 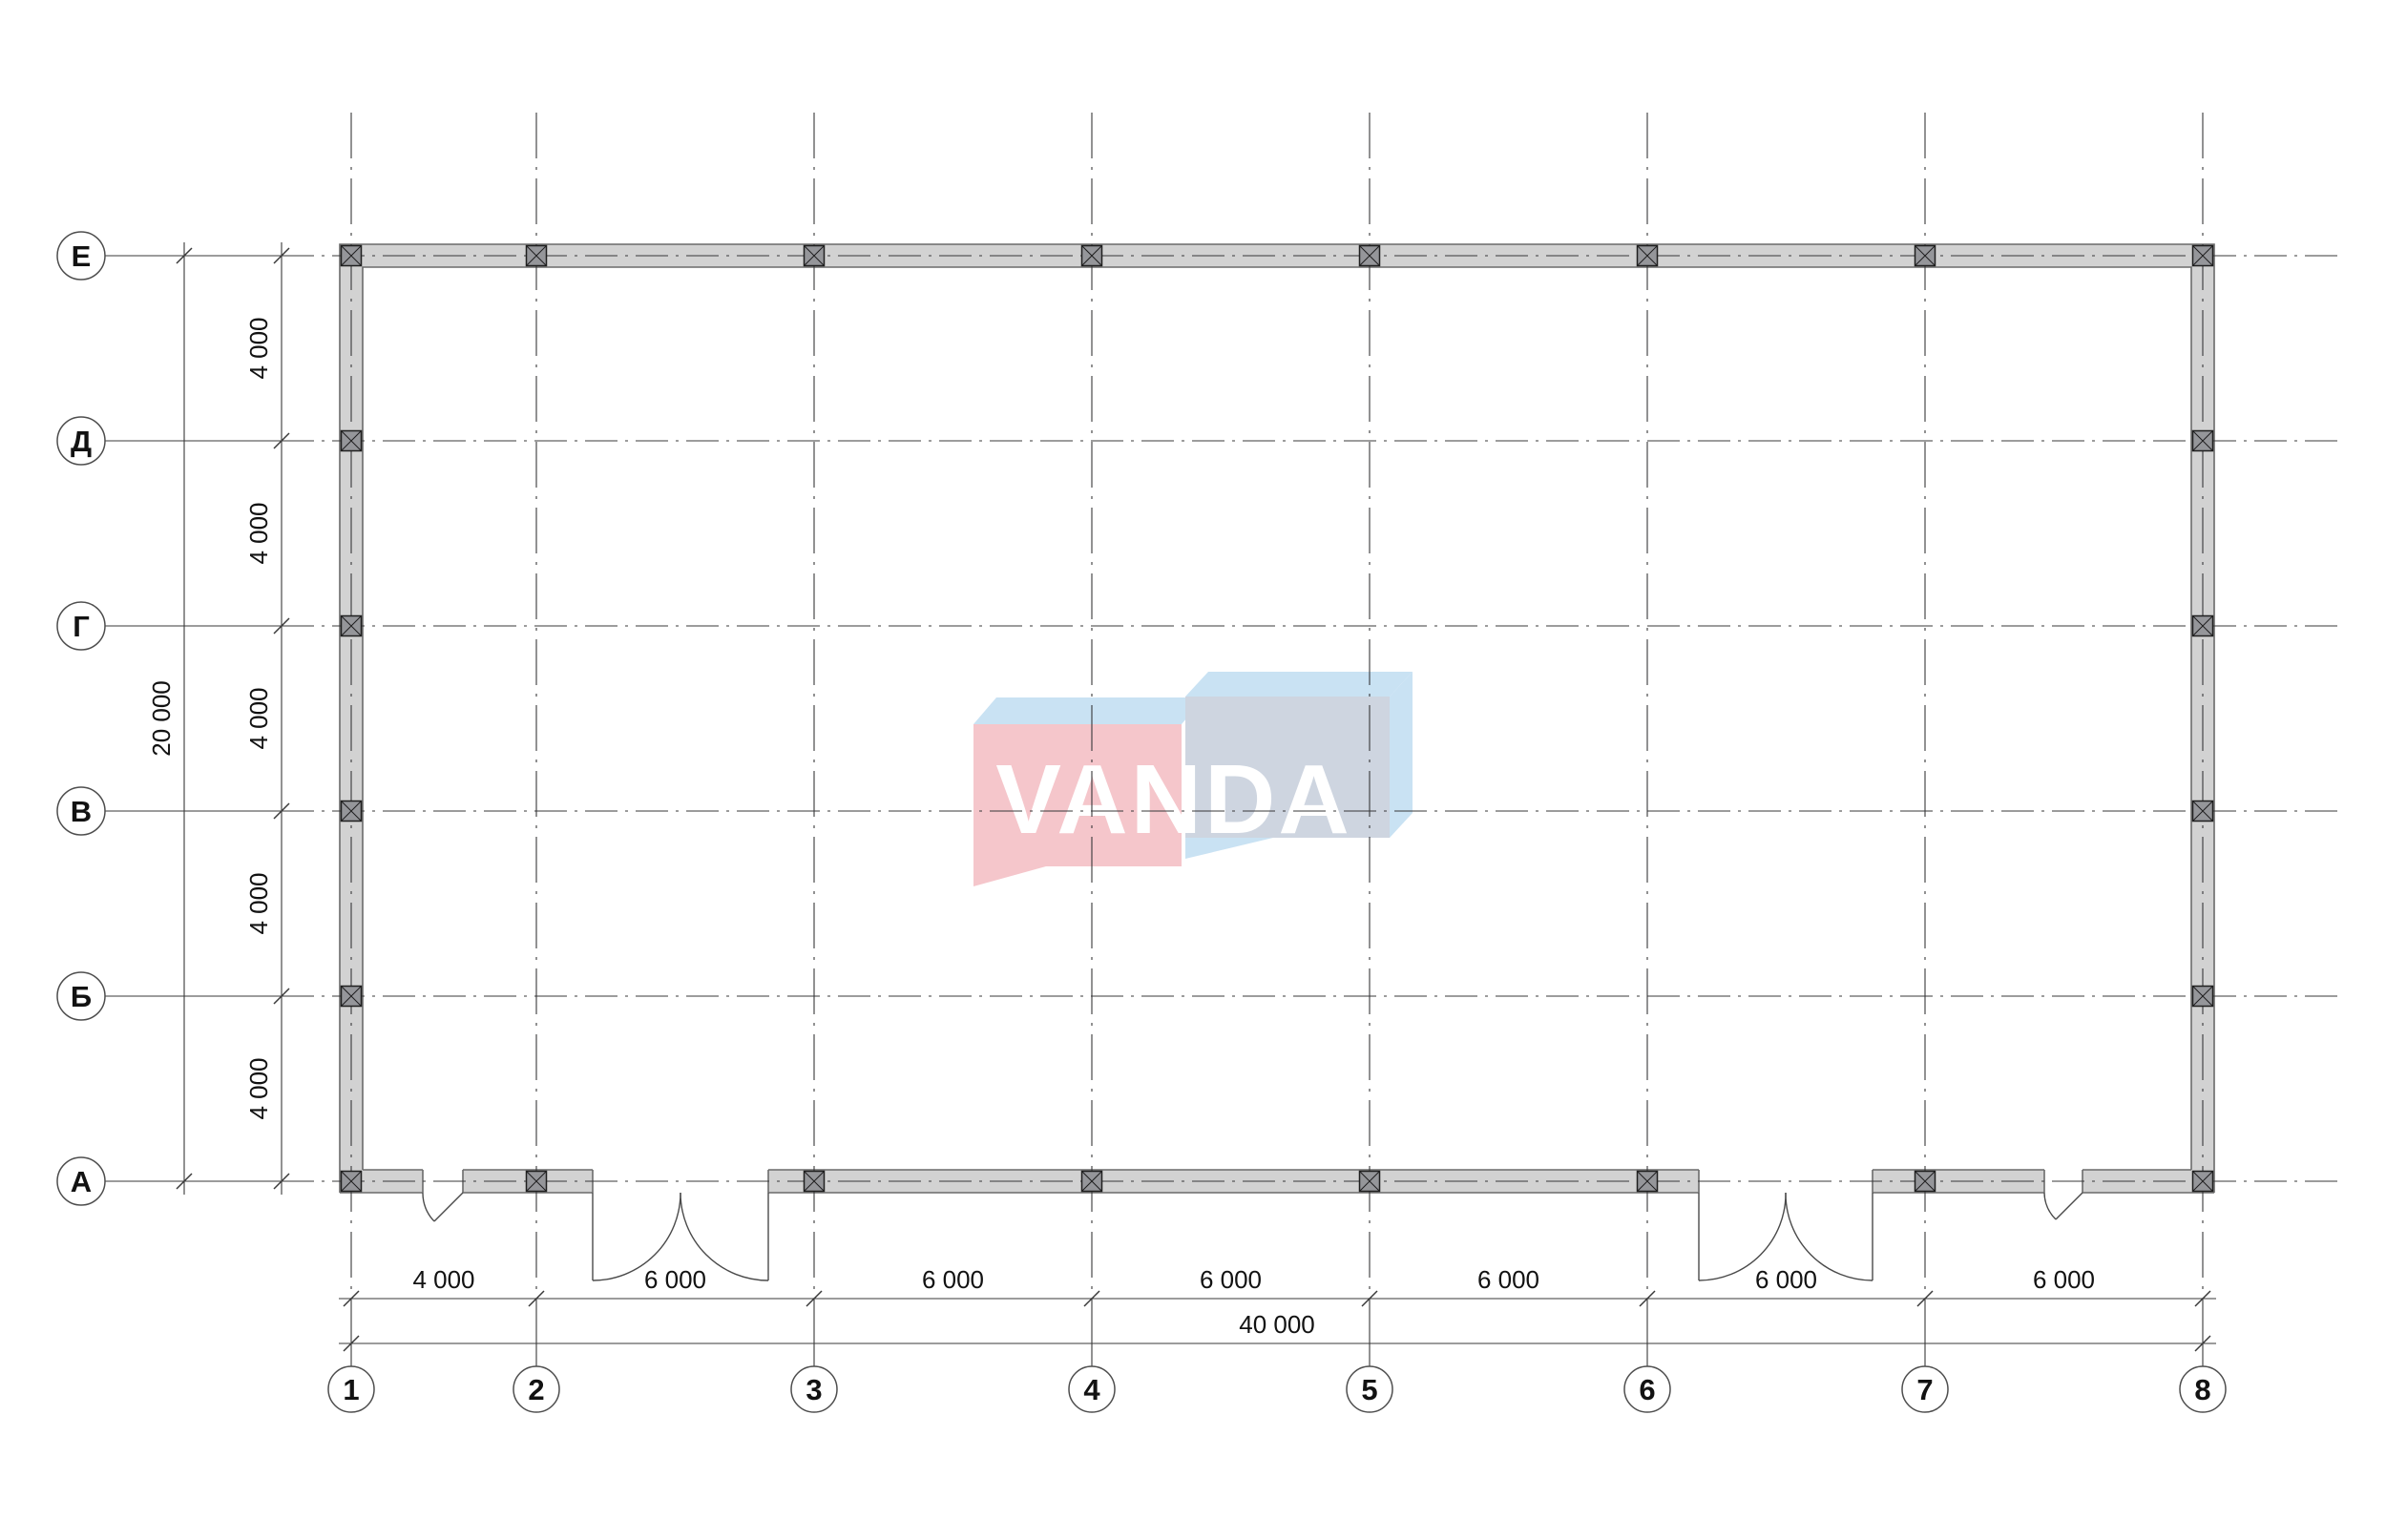 What do you see at coordinates (1401, 755) in the screenshot?
I see `logo-right-box-side-face` at bounding box center [1401, 755].